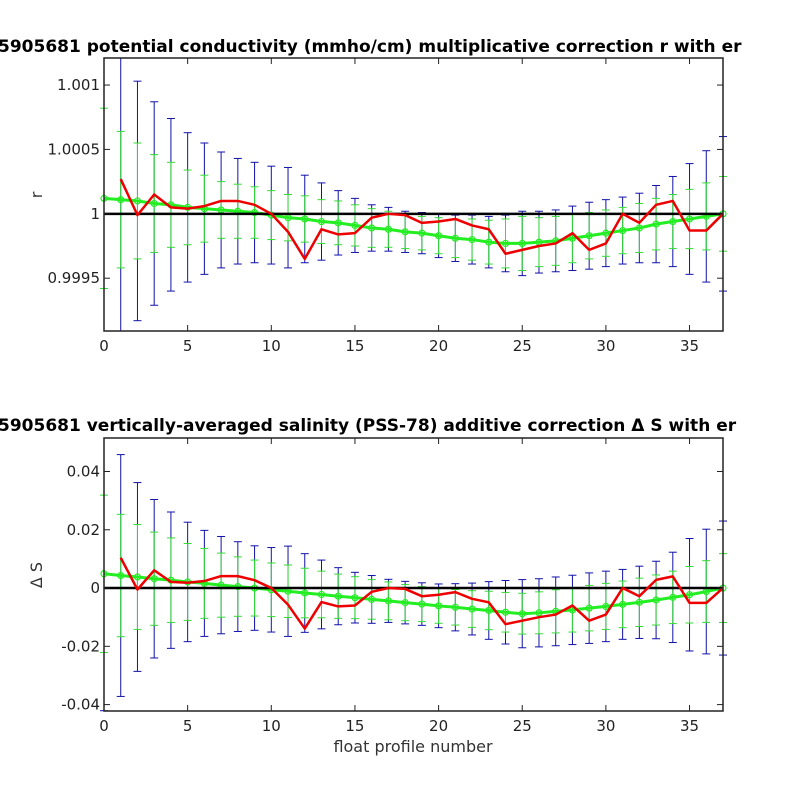 Image resolution: width=800 pixels, height=800 pixels. Describe the element at coordinates (80, 705) in the screenshot. I see `y-tick-label: -0.04` at that location.